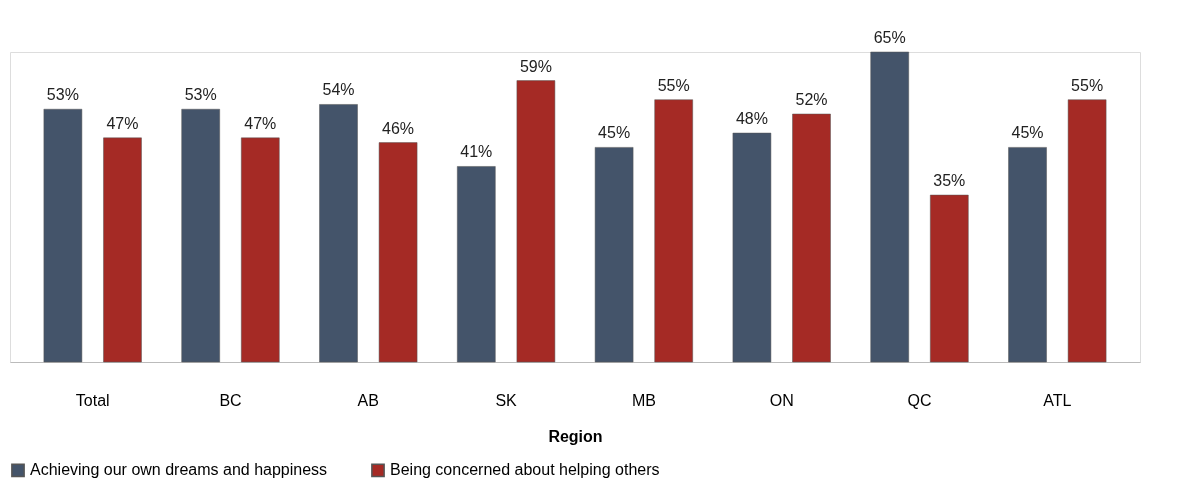 This screenshot has width=1196, height=481. What do you see at coordinates (1057, 400) in the screenshot?
I see `x-tick-label: ATL` at bounding box center [1057, 400].